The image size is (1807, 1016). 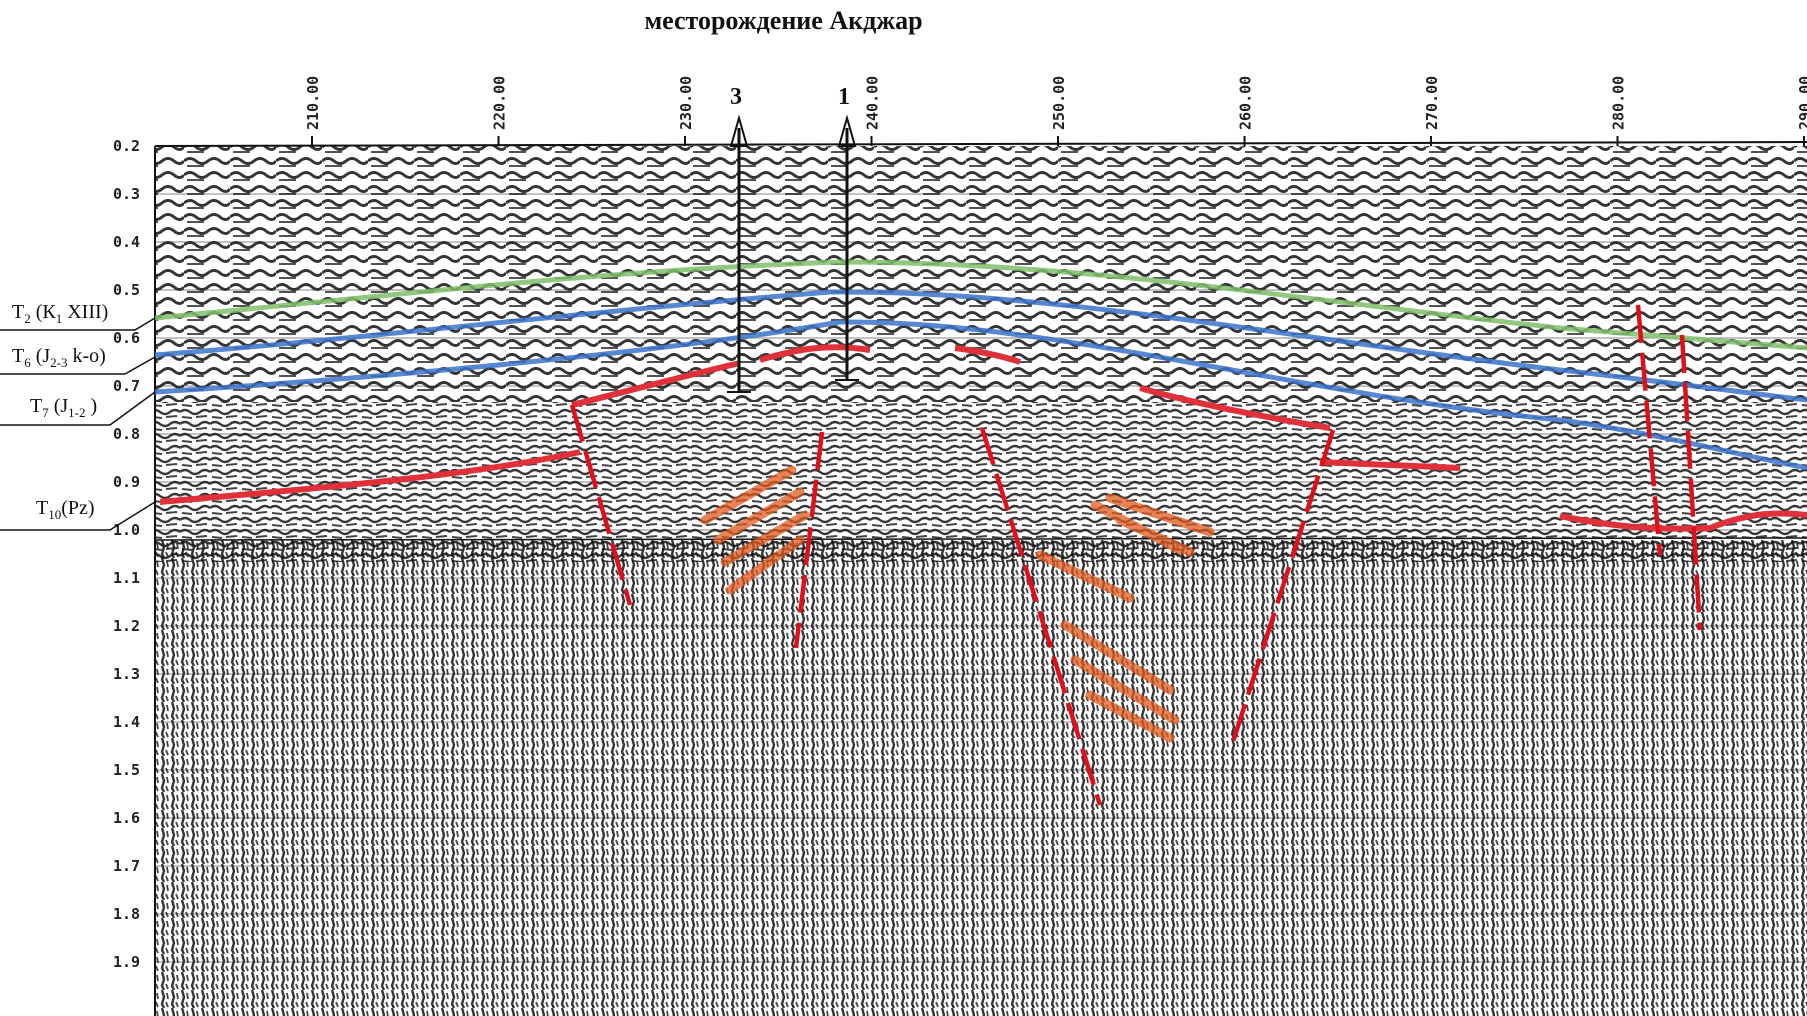 I want to click on trace-tick-label: 250.00, so click(x=1059, y=103).